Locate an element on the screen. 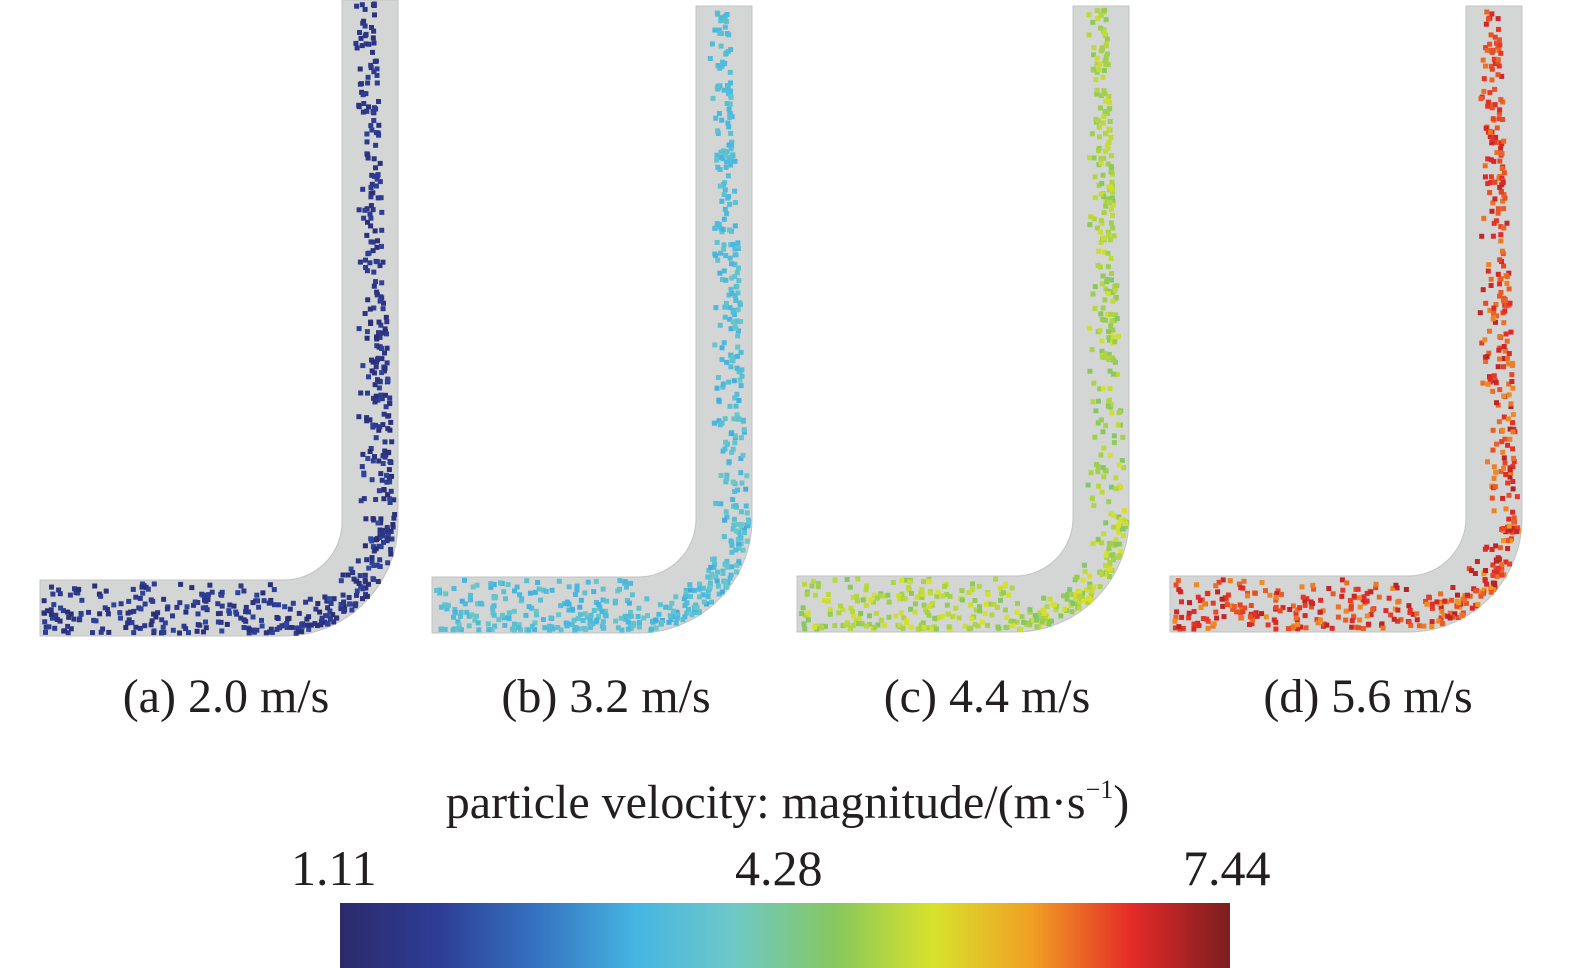  colorbar-title: particle velocity: magnitude/(m·s−1) is located at coordinates (787, 796).